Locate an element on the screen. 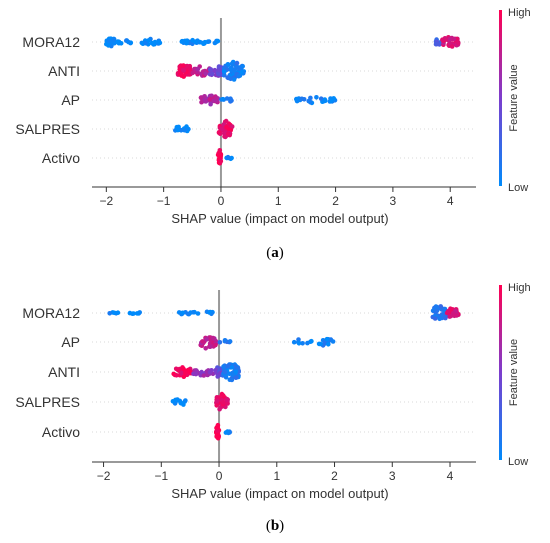 The width and height of the screenshot is (550, 543). panel-caption: (a) is located at coordinates (275, 253).